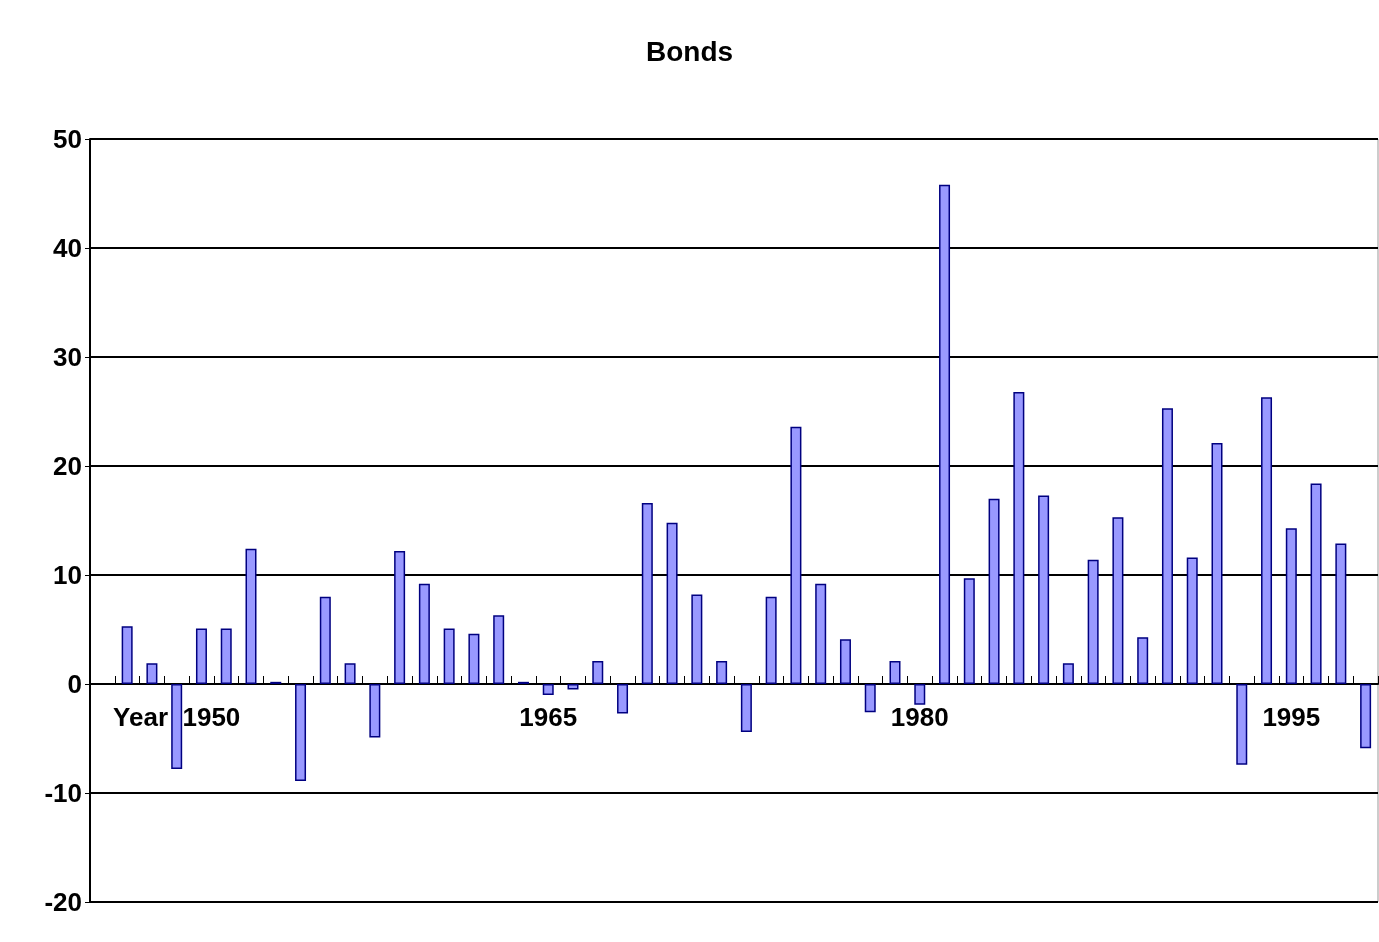 The image size is (1379, 942). I want to click on chart-title: Bonds, so click(689, 51).